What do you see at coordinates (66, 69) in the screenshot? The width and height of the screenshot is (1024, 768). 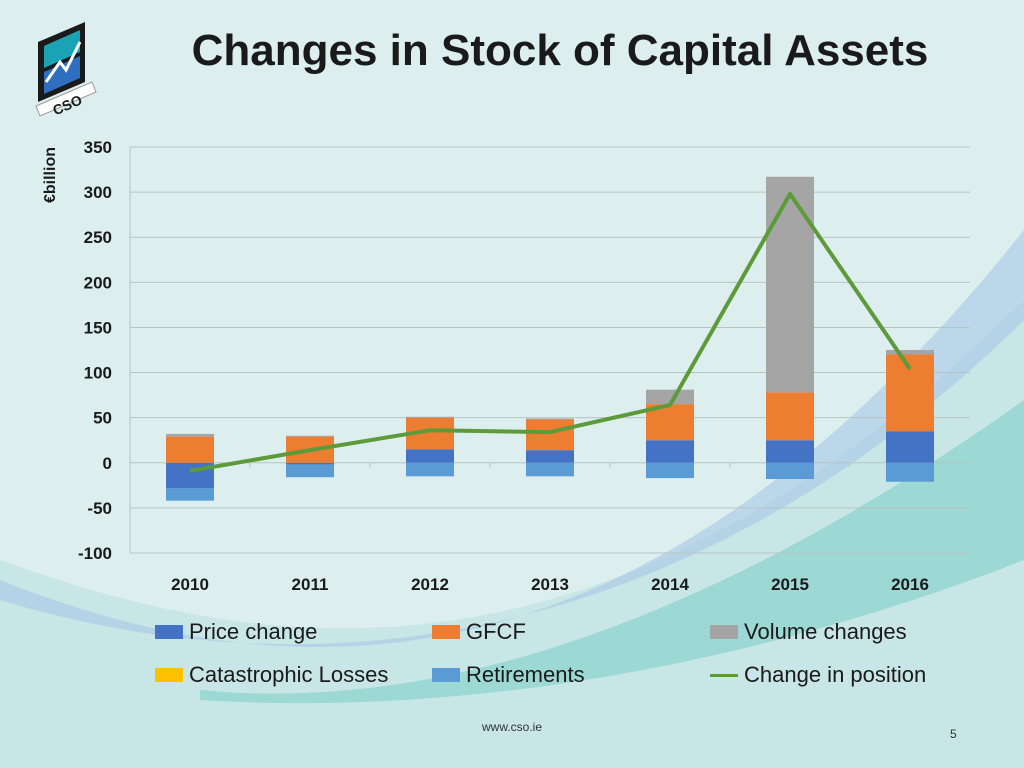 I see `cso-logo: CSO` at bounding box center [66, 69].